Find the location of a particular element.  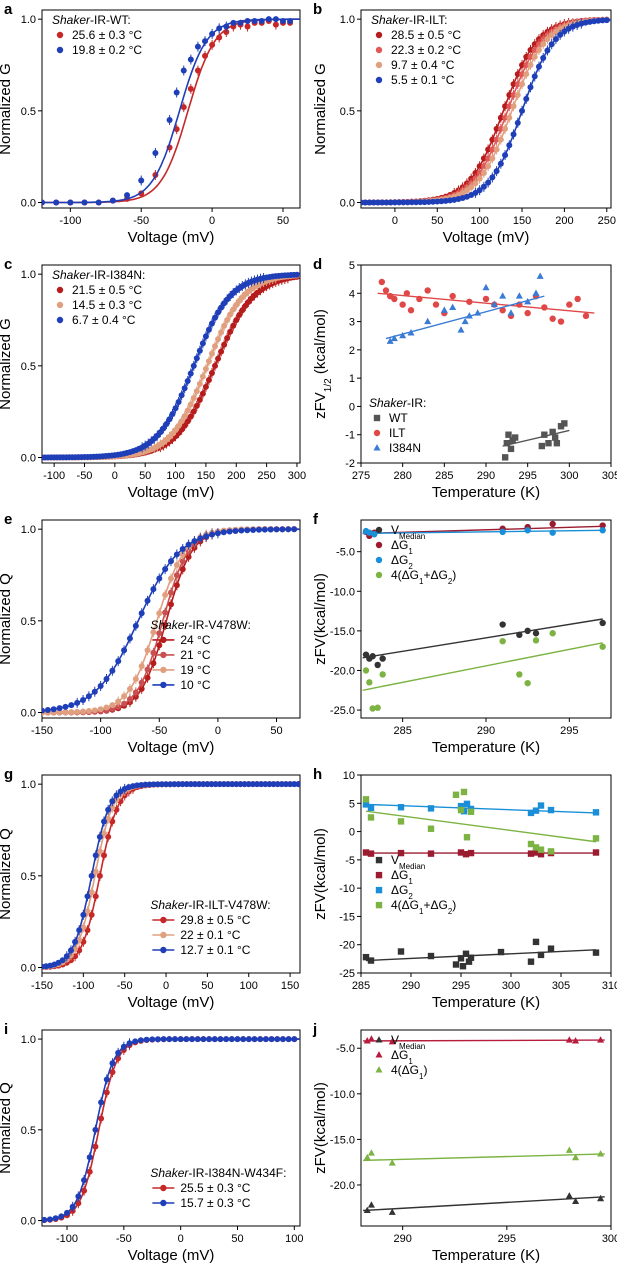

fit-curve is located at coordinates (171, 1129).